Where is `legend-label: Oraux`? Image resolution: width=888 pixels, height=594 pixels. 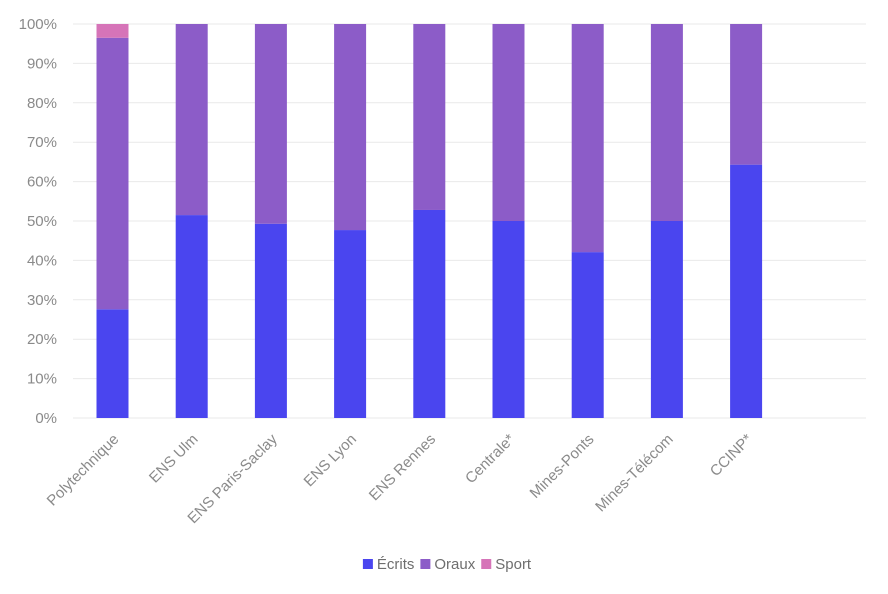 legend-label: Oraux is located at coordinates (454, 564).